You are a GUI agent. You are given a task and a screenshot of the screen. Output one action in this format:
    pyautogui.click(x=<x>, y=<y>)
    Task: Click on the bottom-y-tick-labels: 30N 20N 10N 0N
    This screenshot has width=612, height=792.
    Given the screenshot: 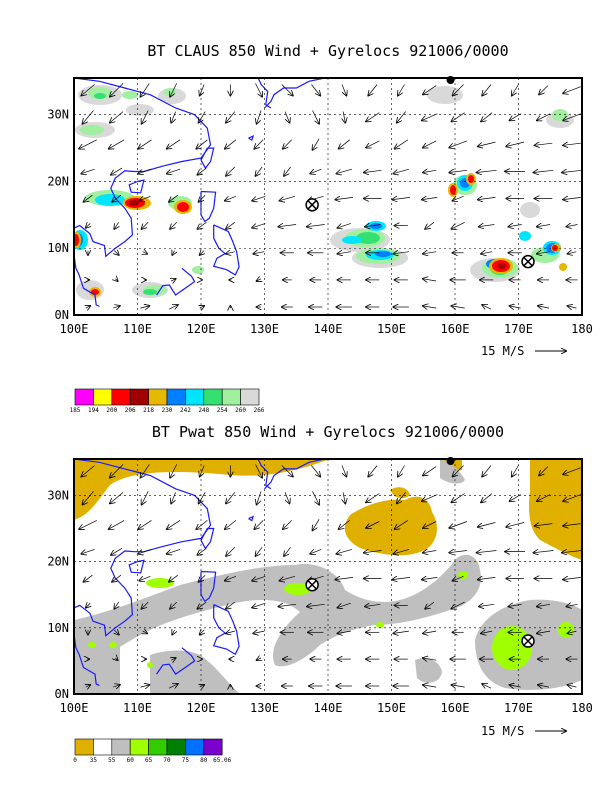 What is the action you would take?
    pyautogui.click(x=58, y=594)
    